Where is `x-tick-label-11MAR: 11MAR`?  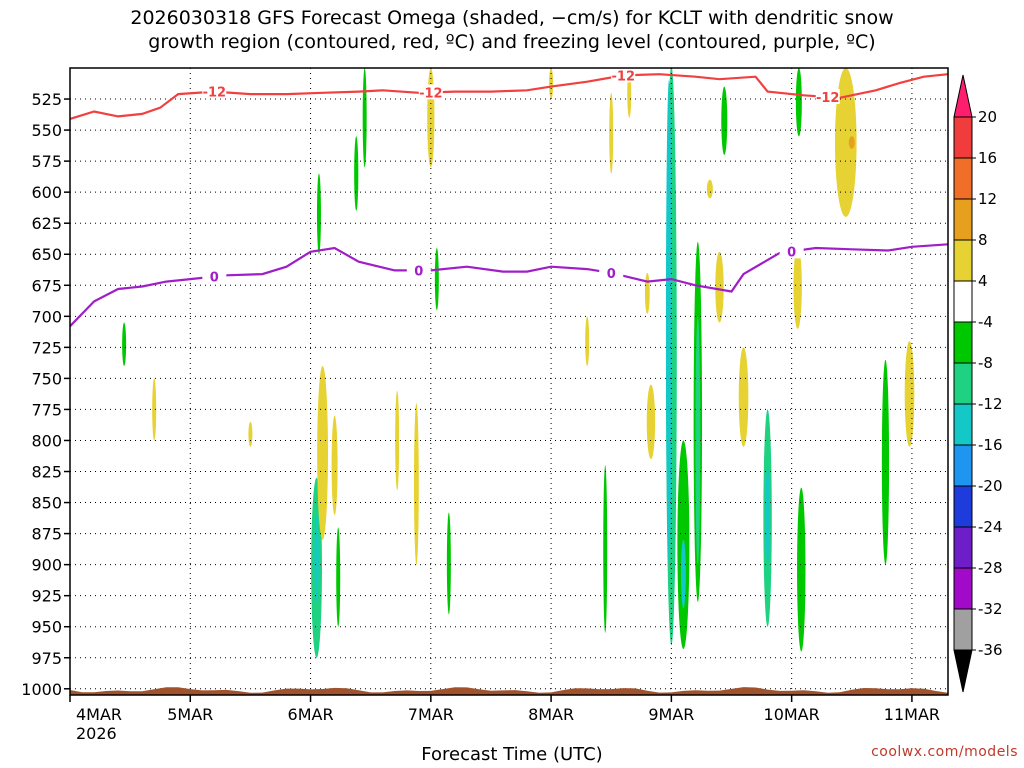
x-tick-label-11MAR: 11MAR is located at coordinates (912, 714).